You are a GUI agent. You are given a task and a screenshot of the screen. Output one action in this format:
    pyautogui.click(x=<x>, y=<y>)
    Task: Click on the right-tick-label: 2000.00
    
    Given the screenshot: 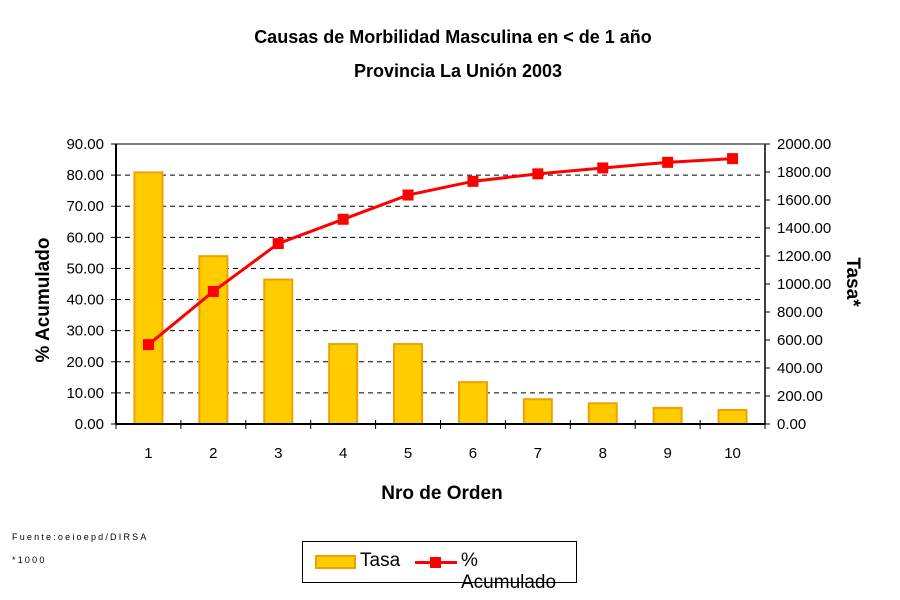 What is the action you would take?
    pyautogui.click(x=804, y=144)
    